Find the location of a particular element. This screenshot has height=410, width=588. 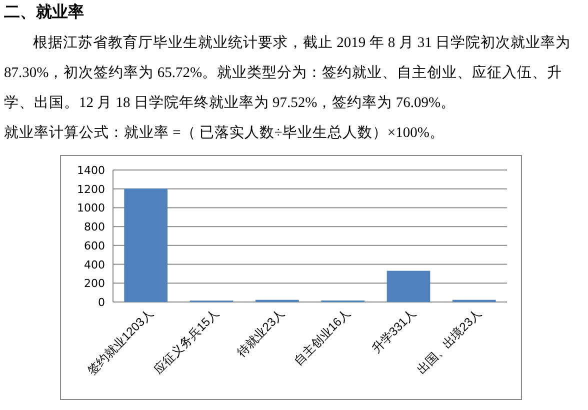

y-tick-label: 400 is located at coordinates (94, 265).